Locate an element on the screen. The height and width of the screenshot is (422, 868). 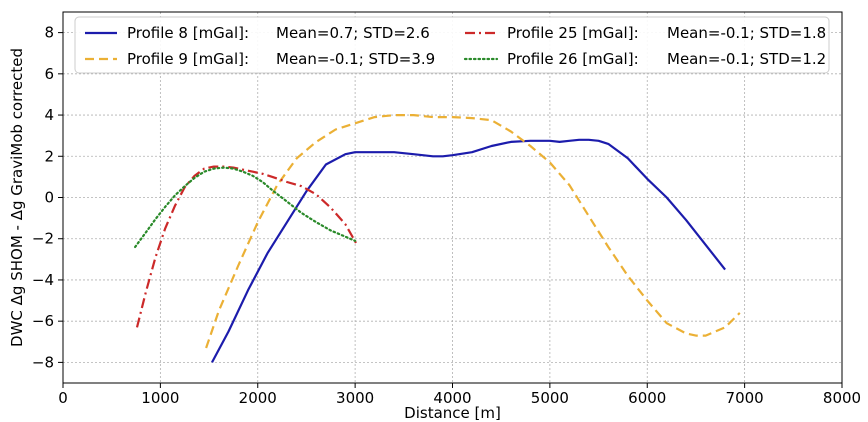
y-tick-label: −4 is located at coordinates (43, 280).